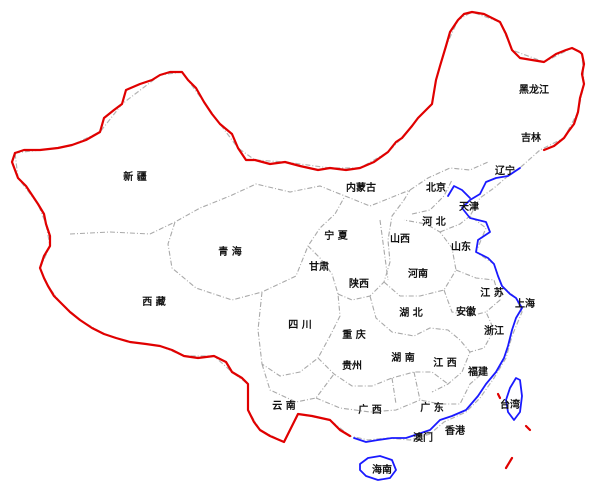 The height and width of the screenshot is (493, 600). Describe the element at coordinates (433, 221) in the screenshot. I see `label-hebei: 河 北` at that location.